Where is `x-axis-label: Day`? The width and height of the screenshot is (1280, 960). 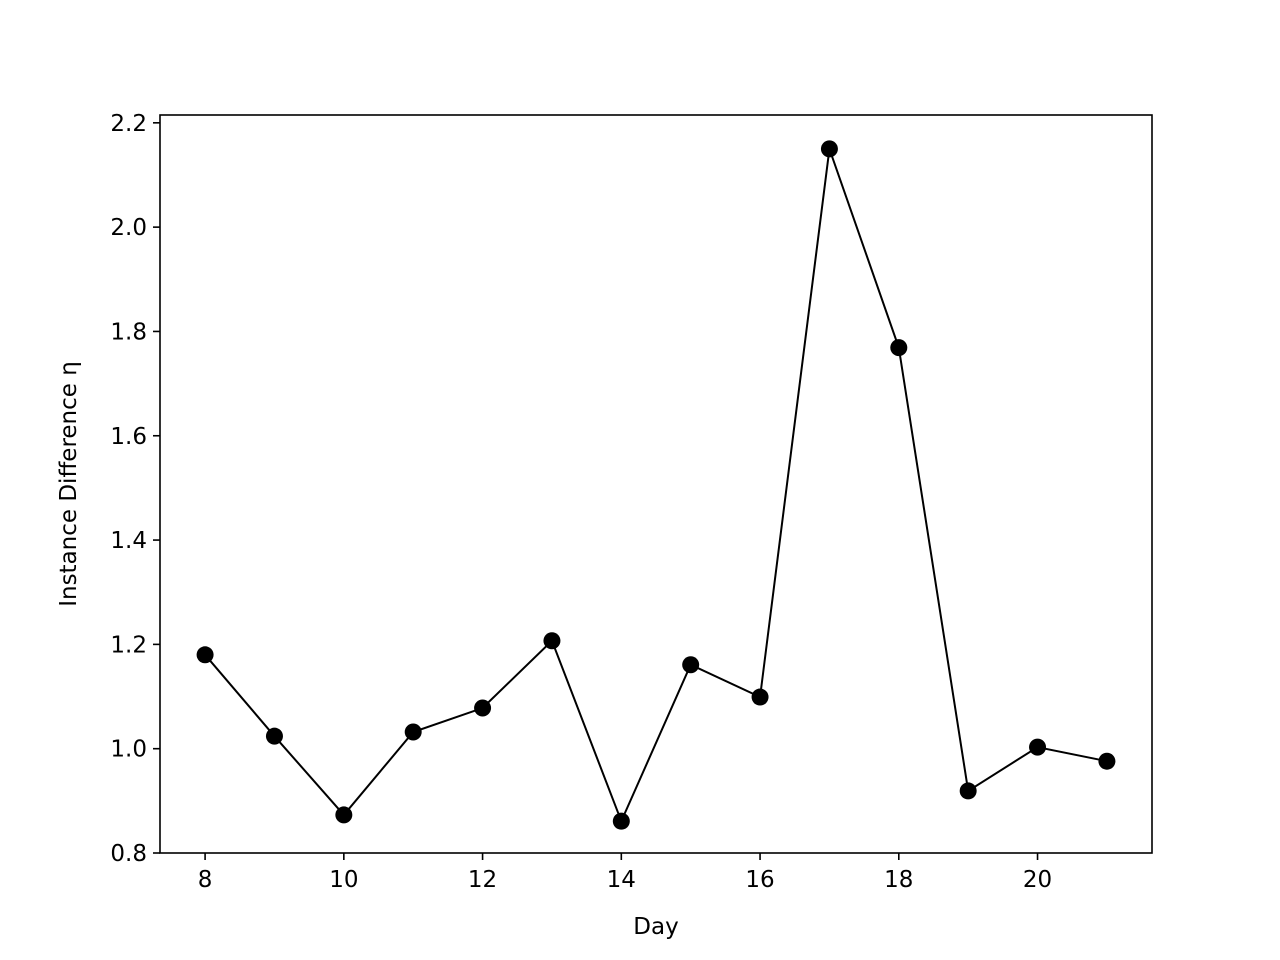 x-axis-label: Day is located at coordinates (655, 927).